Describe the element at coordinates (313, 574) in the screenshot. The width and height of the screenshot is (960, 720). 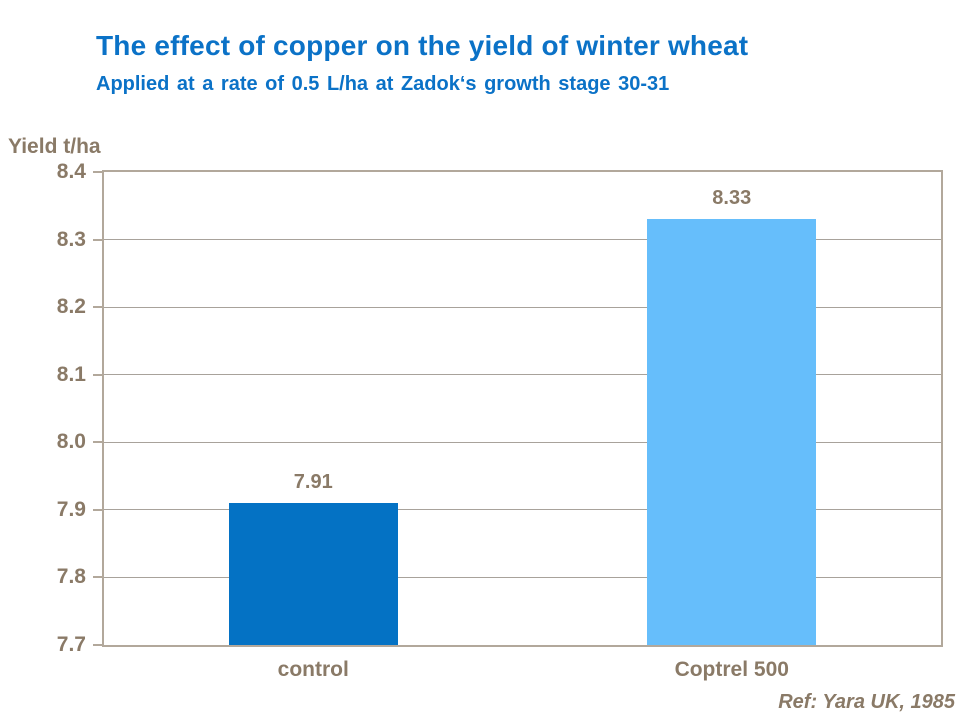
I see `bar-control` at that location.